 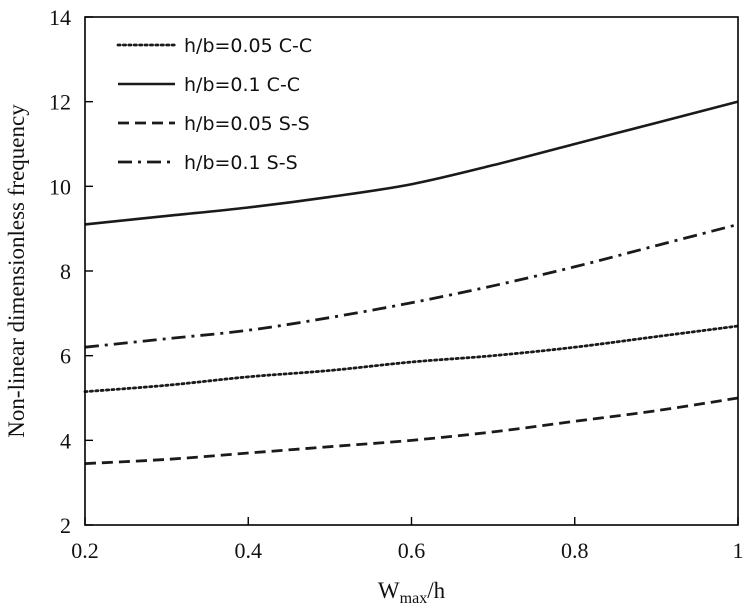 I want to click on y-tick-label: 4, so click(x=65, y=440).